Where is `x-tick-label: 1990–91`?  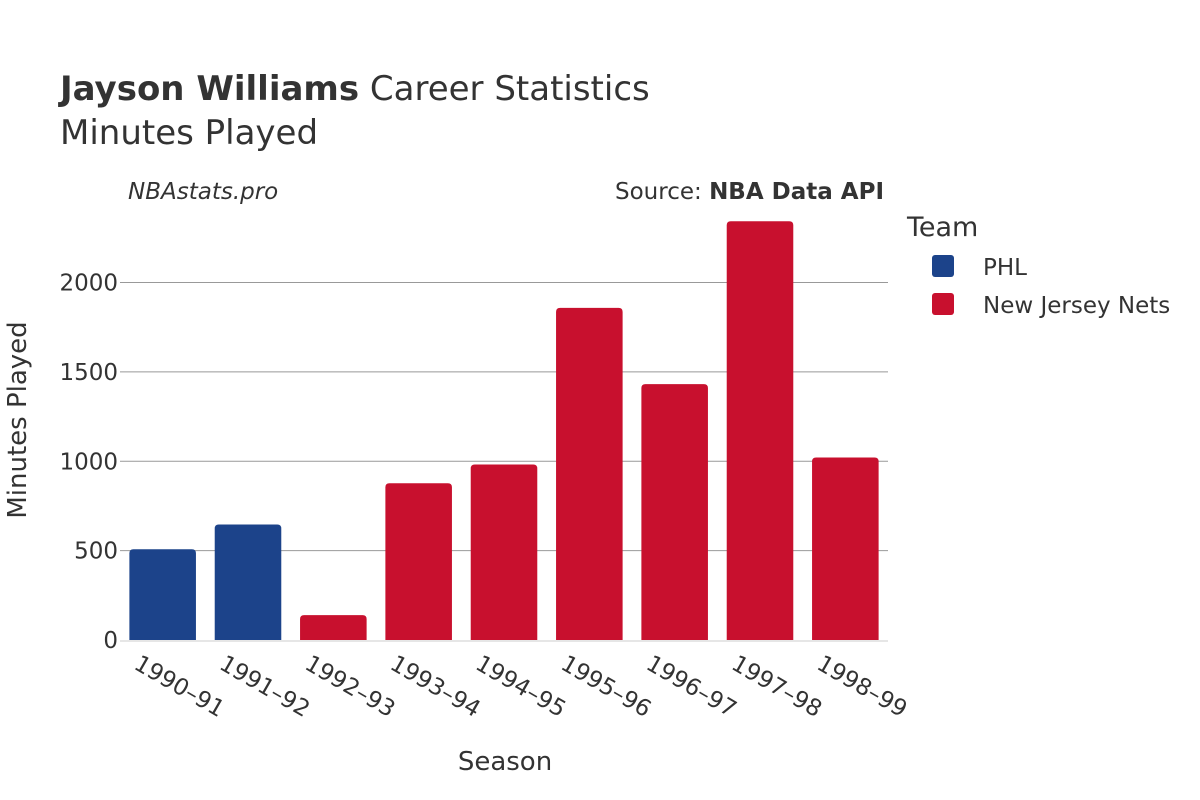 x-tick-label: 1990–91 is located at coordinates (179, 687).